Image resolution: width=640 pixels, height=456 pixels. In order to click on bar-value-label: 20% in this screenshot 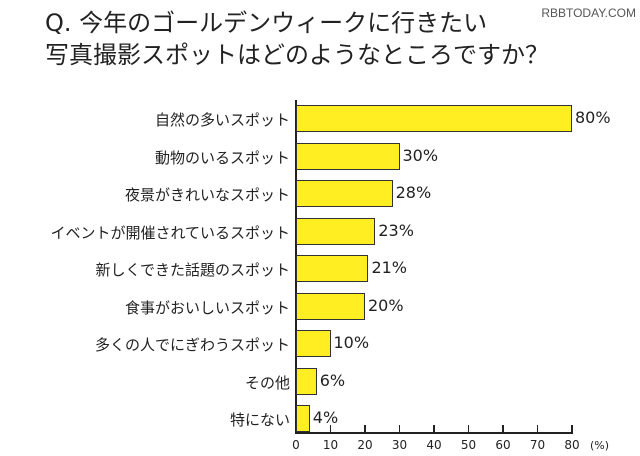, I will do `click(386, 305)`.